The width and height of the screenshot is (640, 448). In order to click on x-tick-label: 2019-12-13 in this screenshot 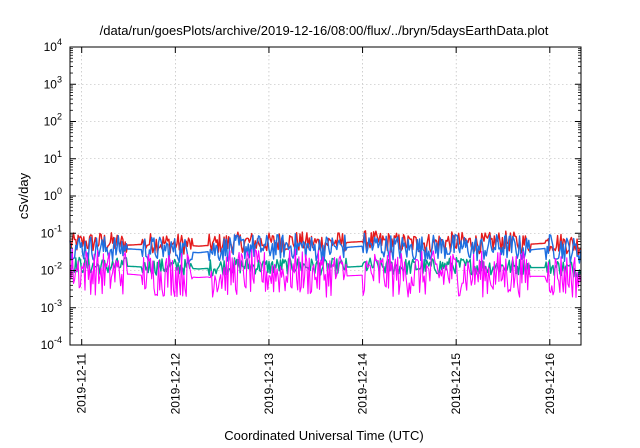, I will do `click(269, 384)`.